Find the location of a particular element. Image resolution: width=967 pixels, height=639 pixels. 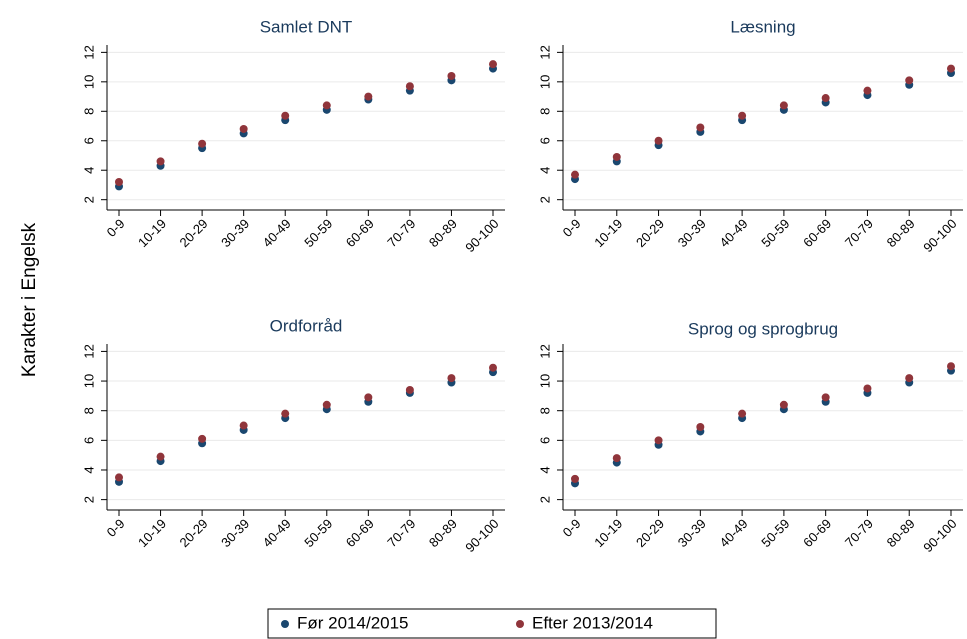

legend-label: Efter 2013/2014 is located at coordinates (592, 622).